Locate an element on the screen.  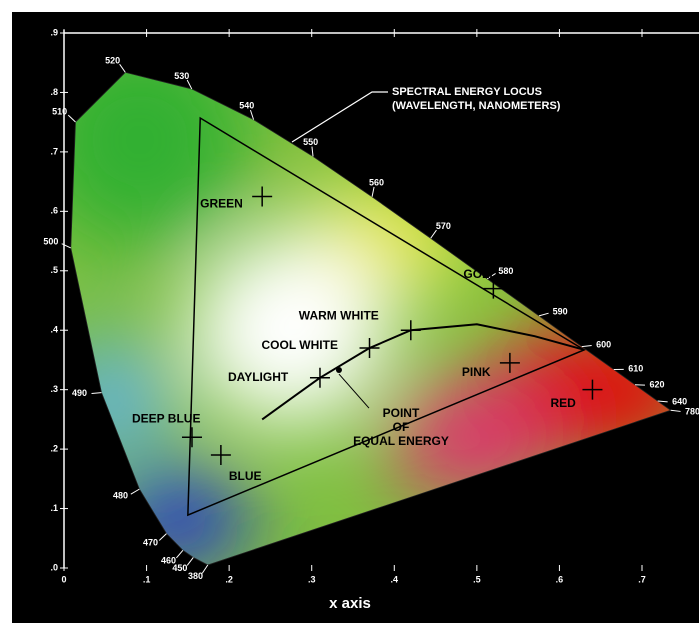
x-tick-label: .6 is located at coordinates (560, 579).